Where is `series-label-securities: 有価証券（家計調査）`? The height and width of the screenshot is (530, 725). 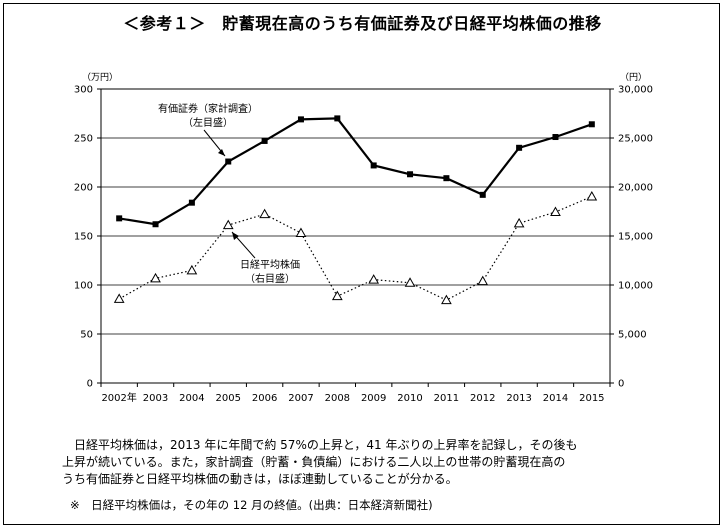 series-label-securities: 有価証券（家計調査） is located at coordinates (208, 108).